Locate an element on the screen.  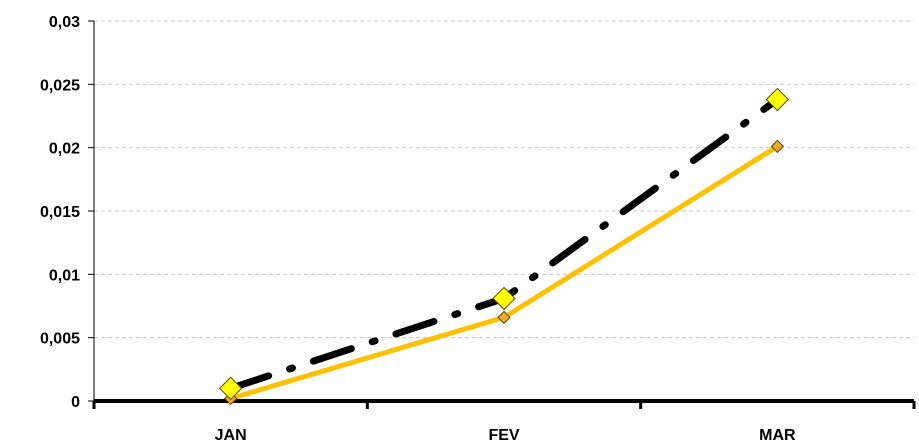
y-tick-label-3: 0,015 is located at coordinates (60, 212).